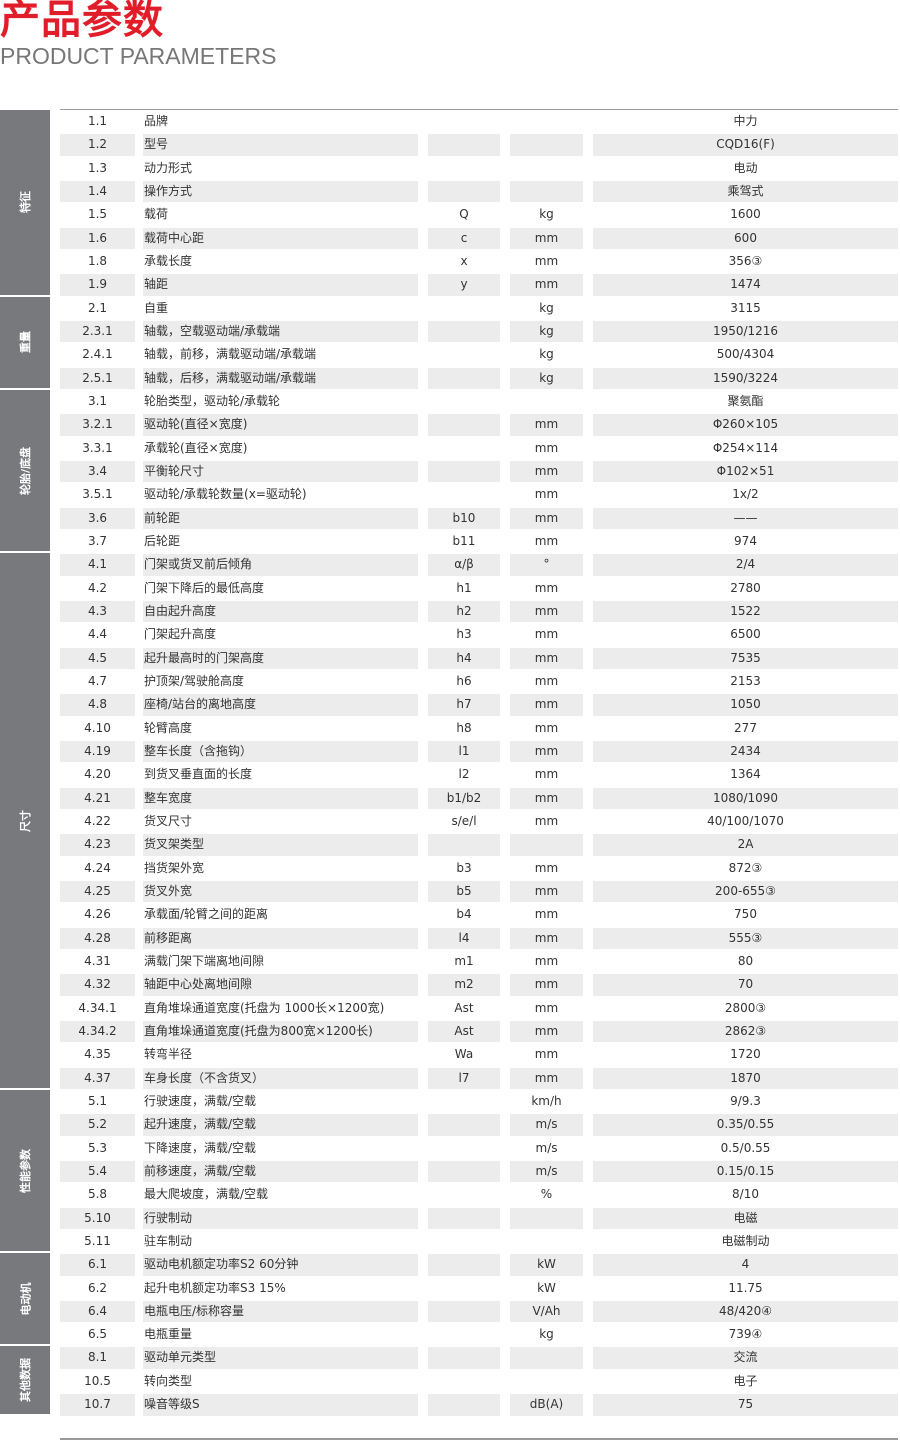  I want to click on item-value: 0.35/0.55, so click(745, 1125).